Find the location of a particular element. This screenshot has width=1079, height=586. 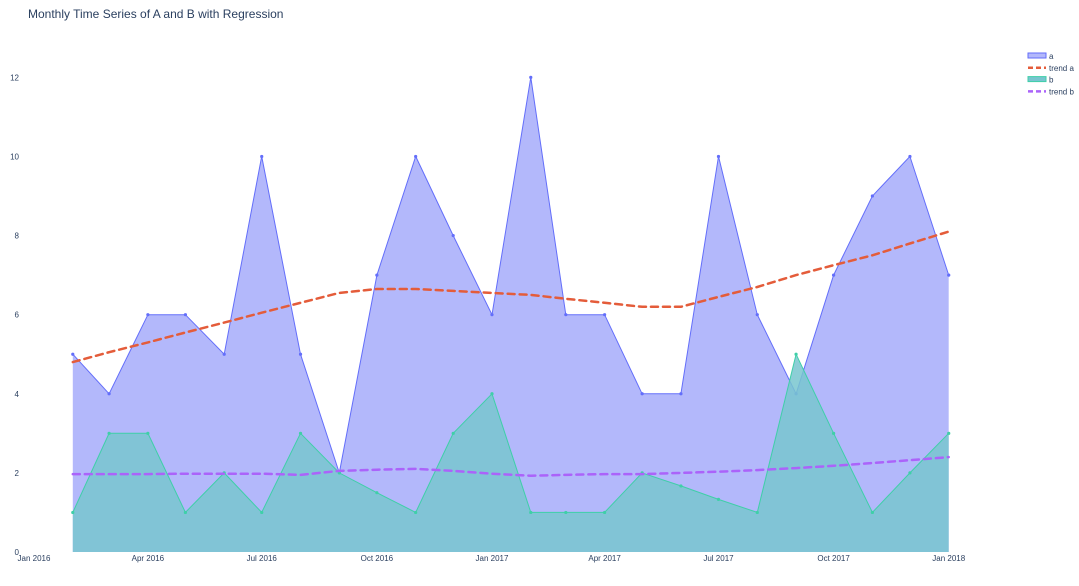

legend-item: b is located at coordinates (1040, 80).